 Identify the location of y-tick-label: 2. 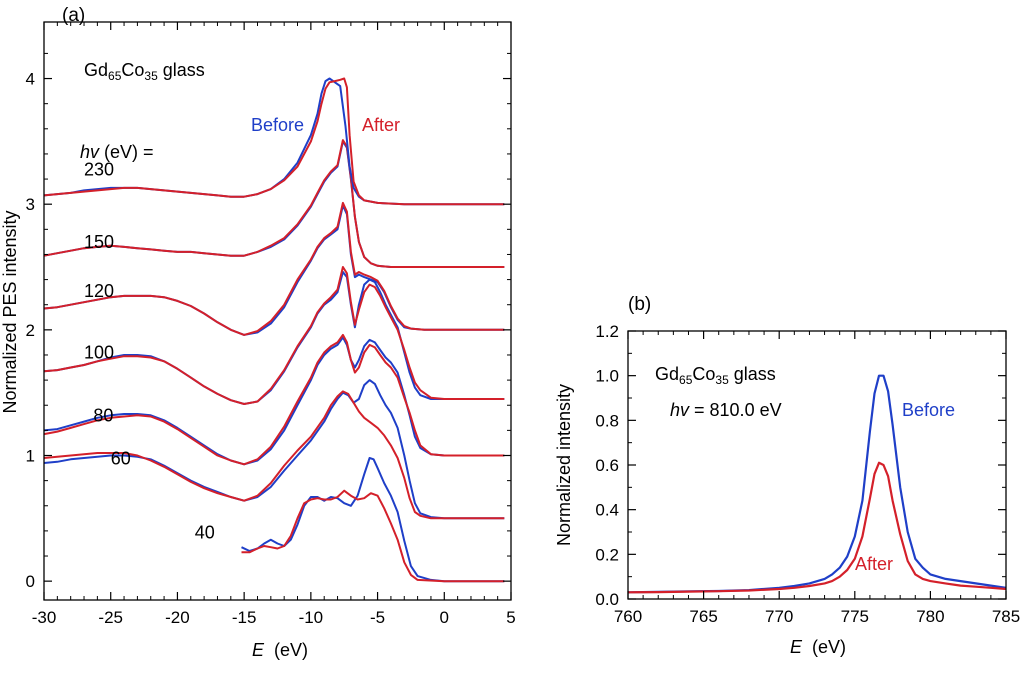
(30, 330).